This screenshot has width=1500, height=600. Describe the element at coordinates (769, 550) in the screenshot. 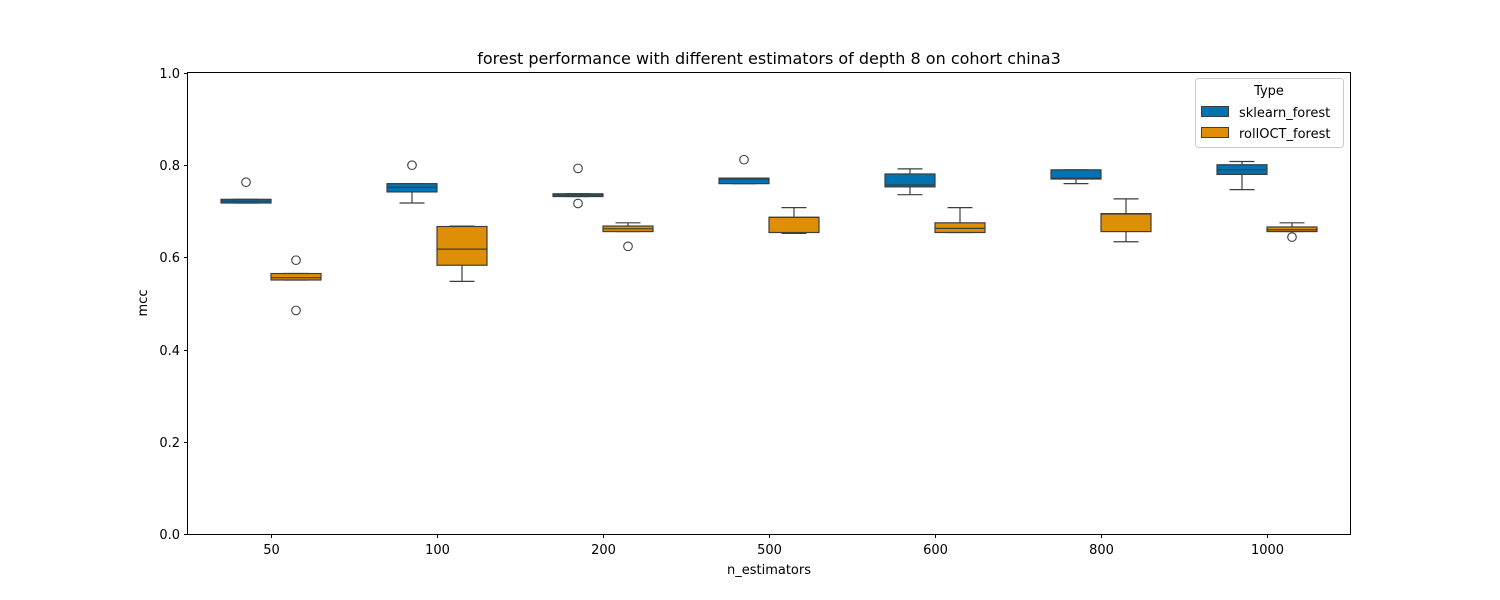

I see `x-tick-label: 500` at that location.